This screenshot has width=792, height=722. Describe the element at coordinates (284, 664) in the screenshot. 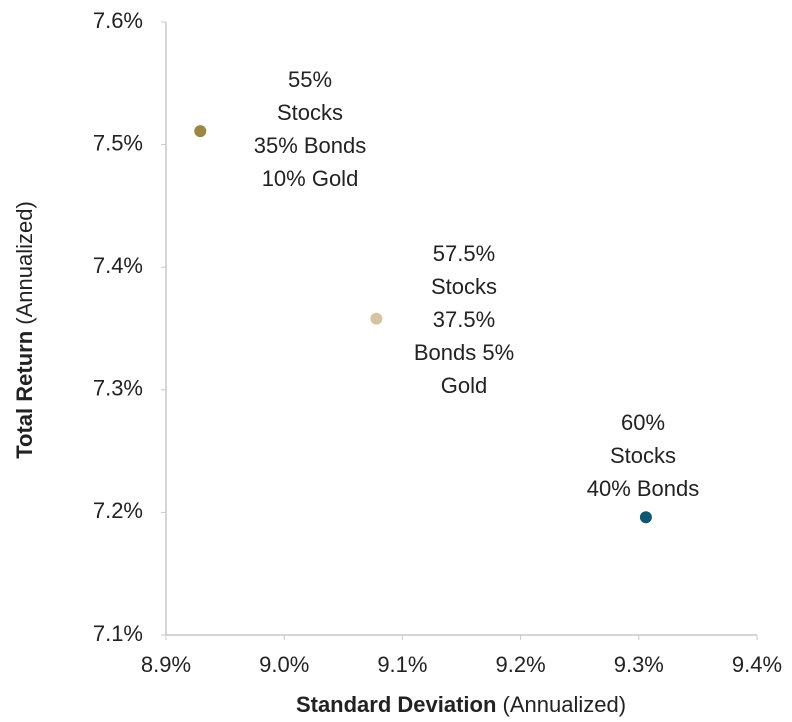

I see `x-tick-label: 9.0%` at that location.